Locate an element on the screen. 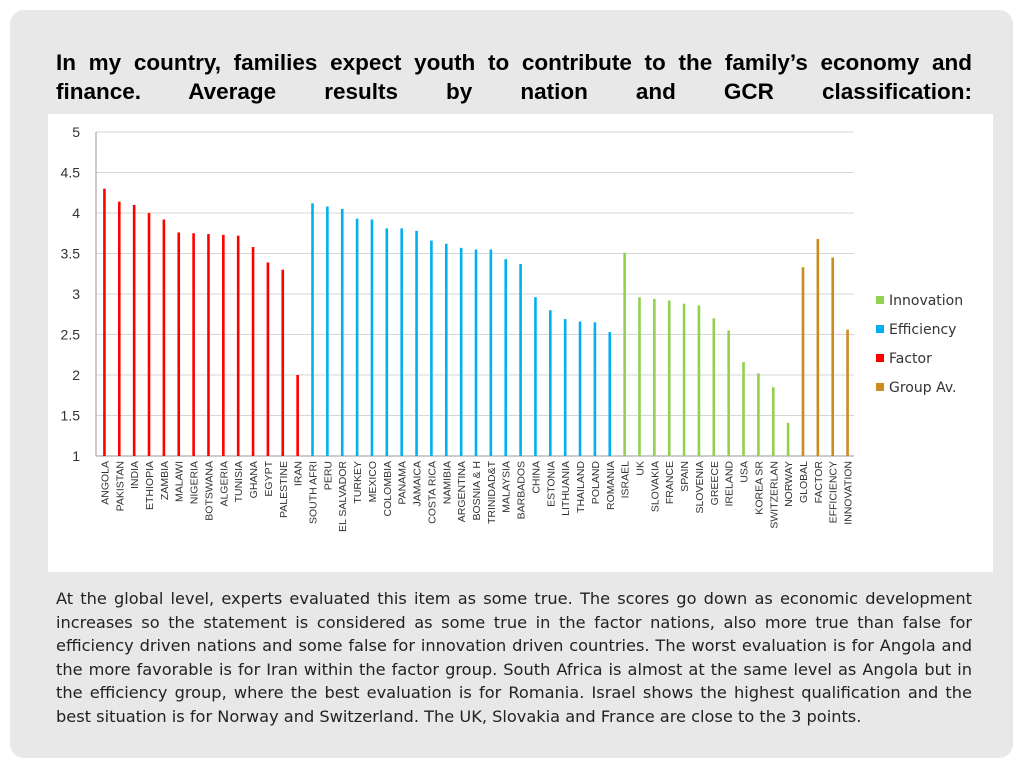 The image size is (1024, 768). y-tick-label: 1.5 is located at coordinates (71, 416).